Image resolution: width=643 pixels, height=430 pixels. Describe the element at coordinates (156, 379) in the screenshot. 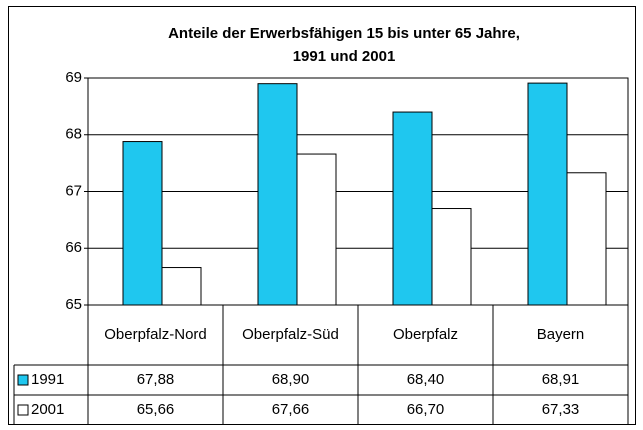

I see `table-value: 67,88` at that location.